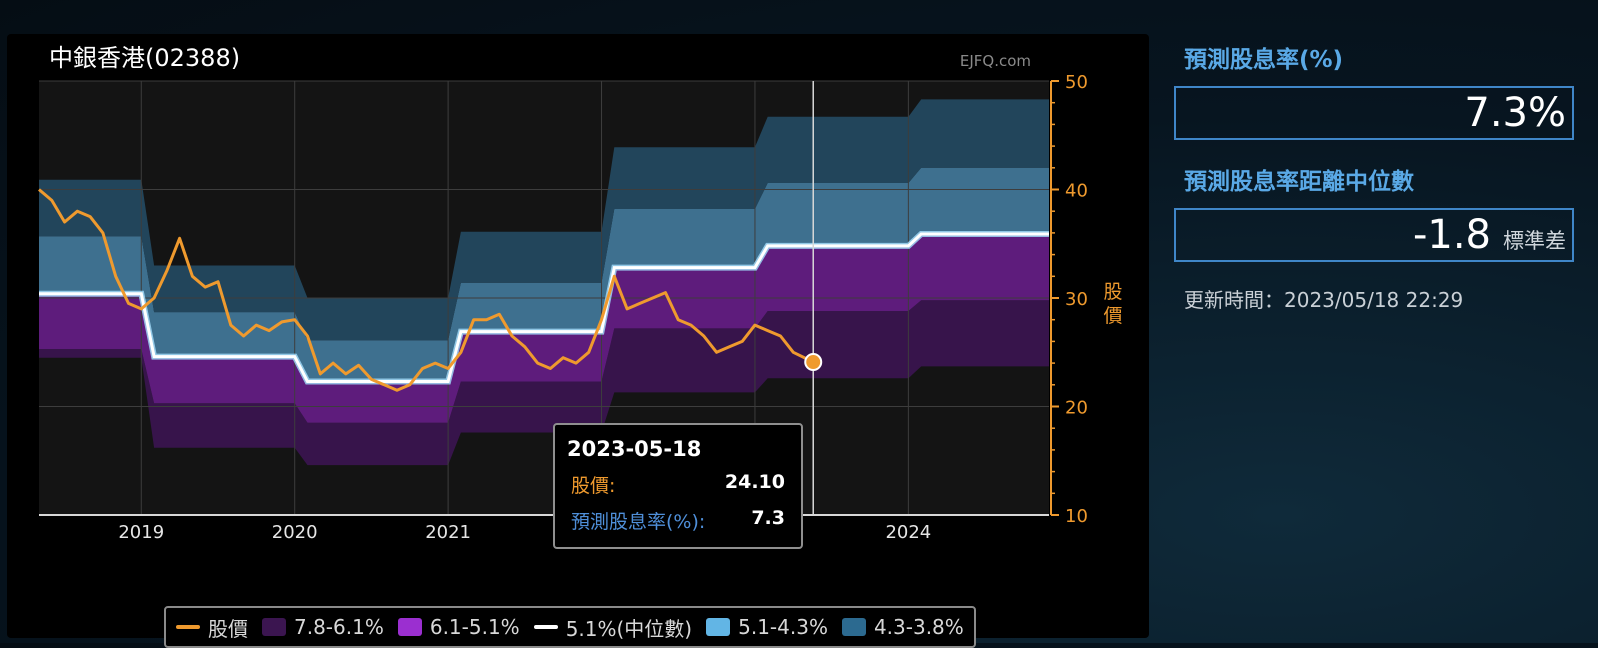 The height and width of the screenshot is (648, 1598). What do you see at coordinates (995, 61) in the screenshot?
I see `watermark: EJFQ.com` at bounding box center [995, 61].